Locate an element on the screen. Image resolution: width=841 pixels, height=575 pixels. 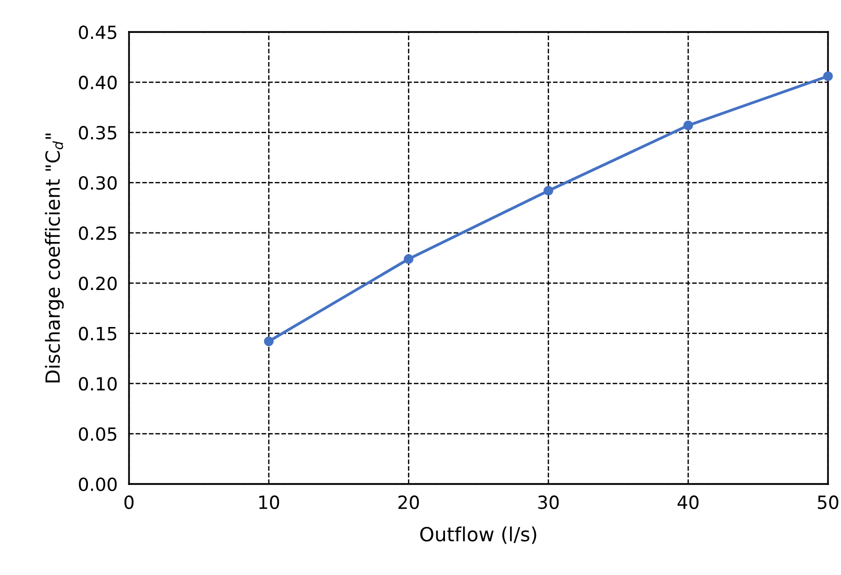
y-tick-label: 0.40 is located at coordinates (97, 83).